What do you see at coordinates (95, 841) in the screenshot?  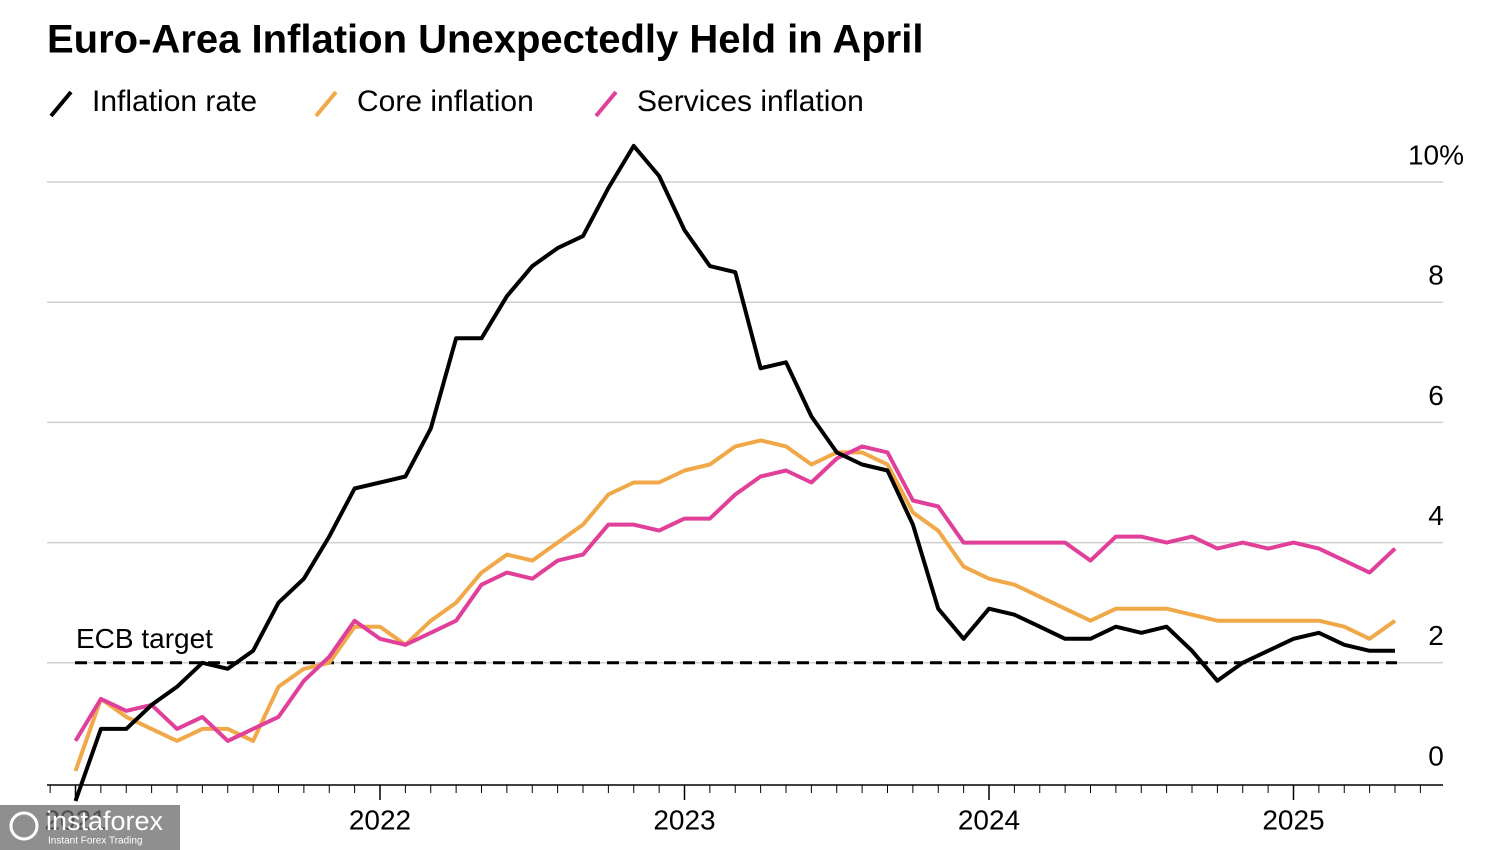 I see `watermark-tagline: Instant Forex Trading` at bounding box center [95, 841].